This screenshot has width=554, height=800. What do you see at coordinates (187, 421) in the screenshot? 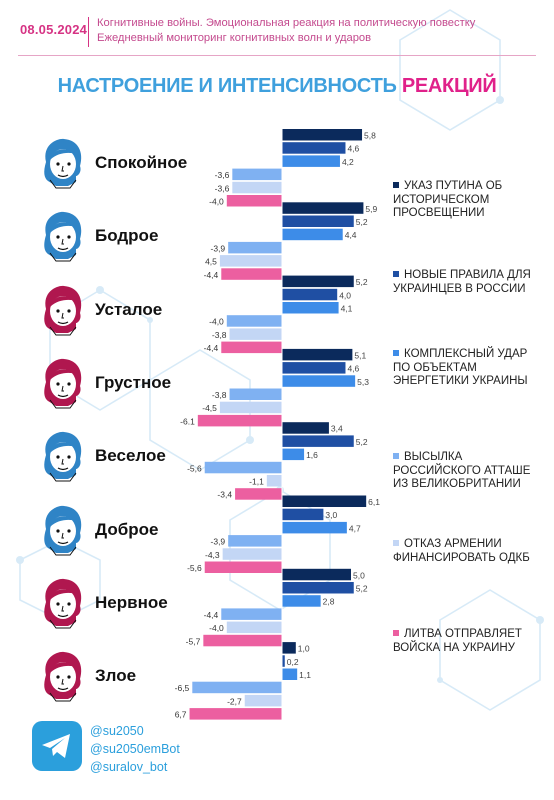
I see `data-label: -6.1` at bounding box center [187, 421].